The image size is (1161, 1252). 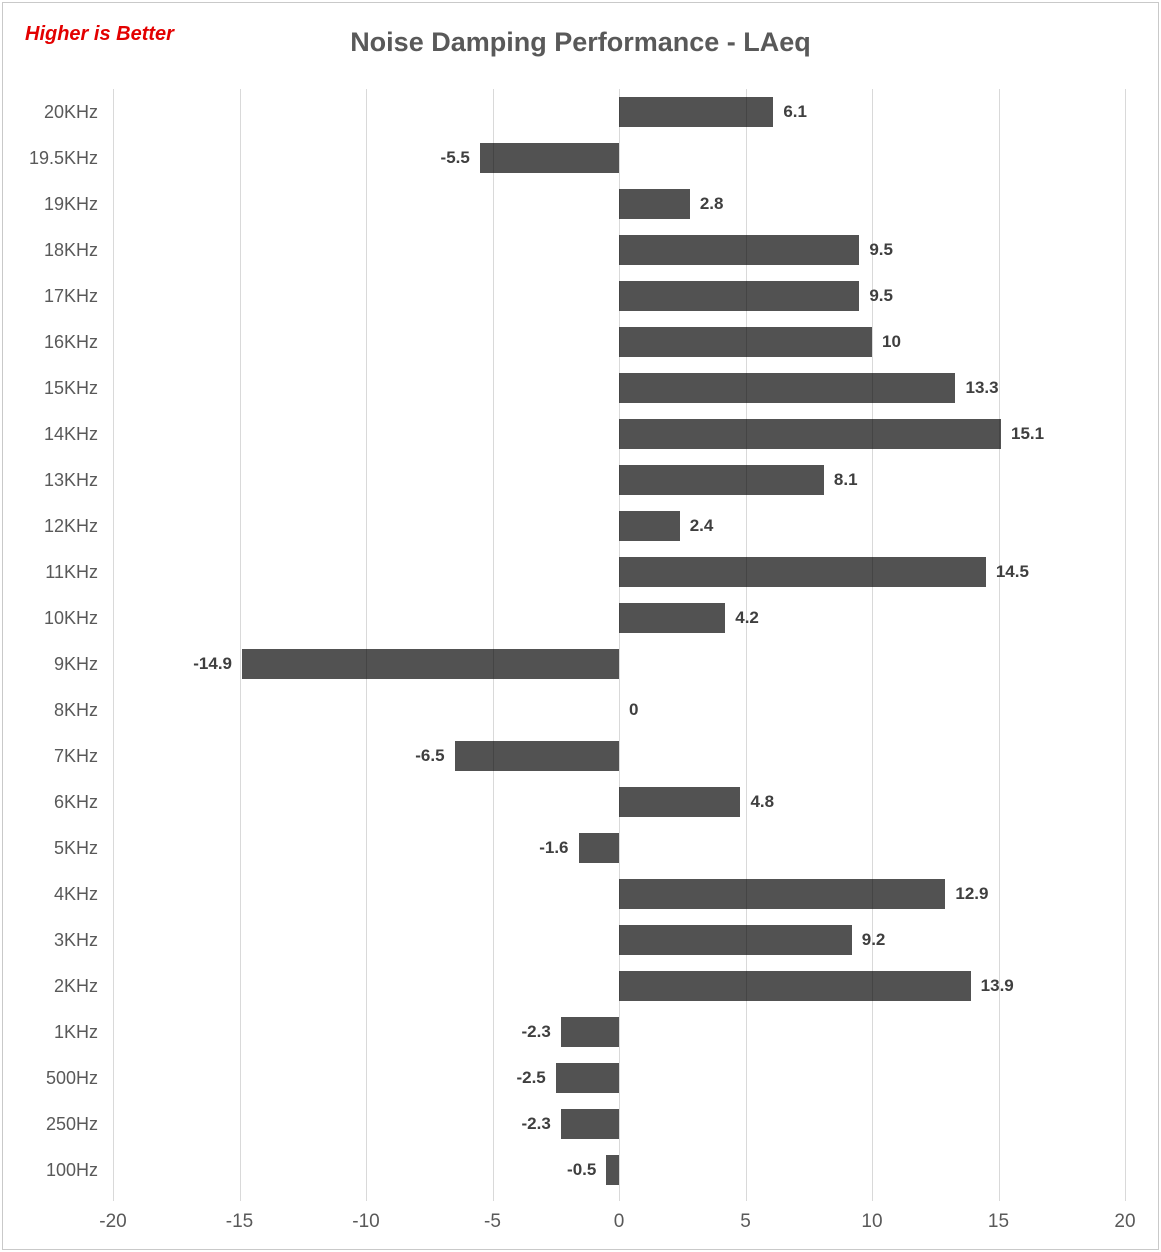 I want to click on data-label: -14.9, so click(x=213, y=663).